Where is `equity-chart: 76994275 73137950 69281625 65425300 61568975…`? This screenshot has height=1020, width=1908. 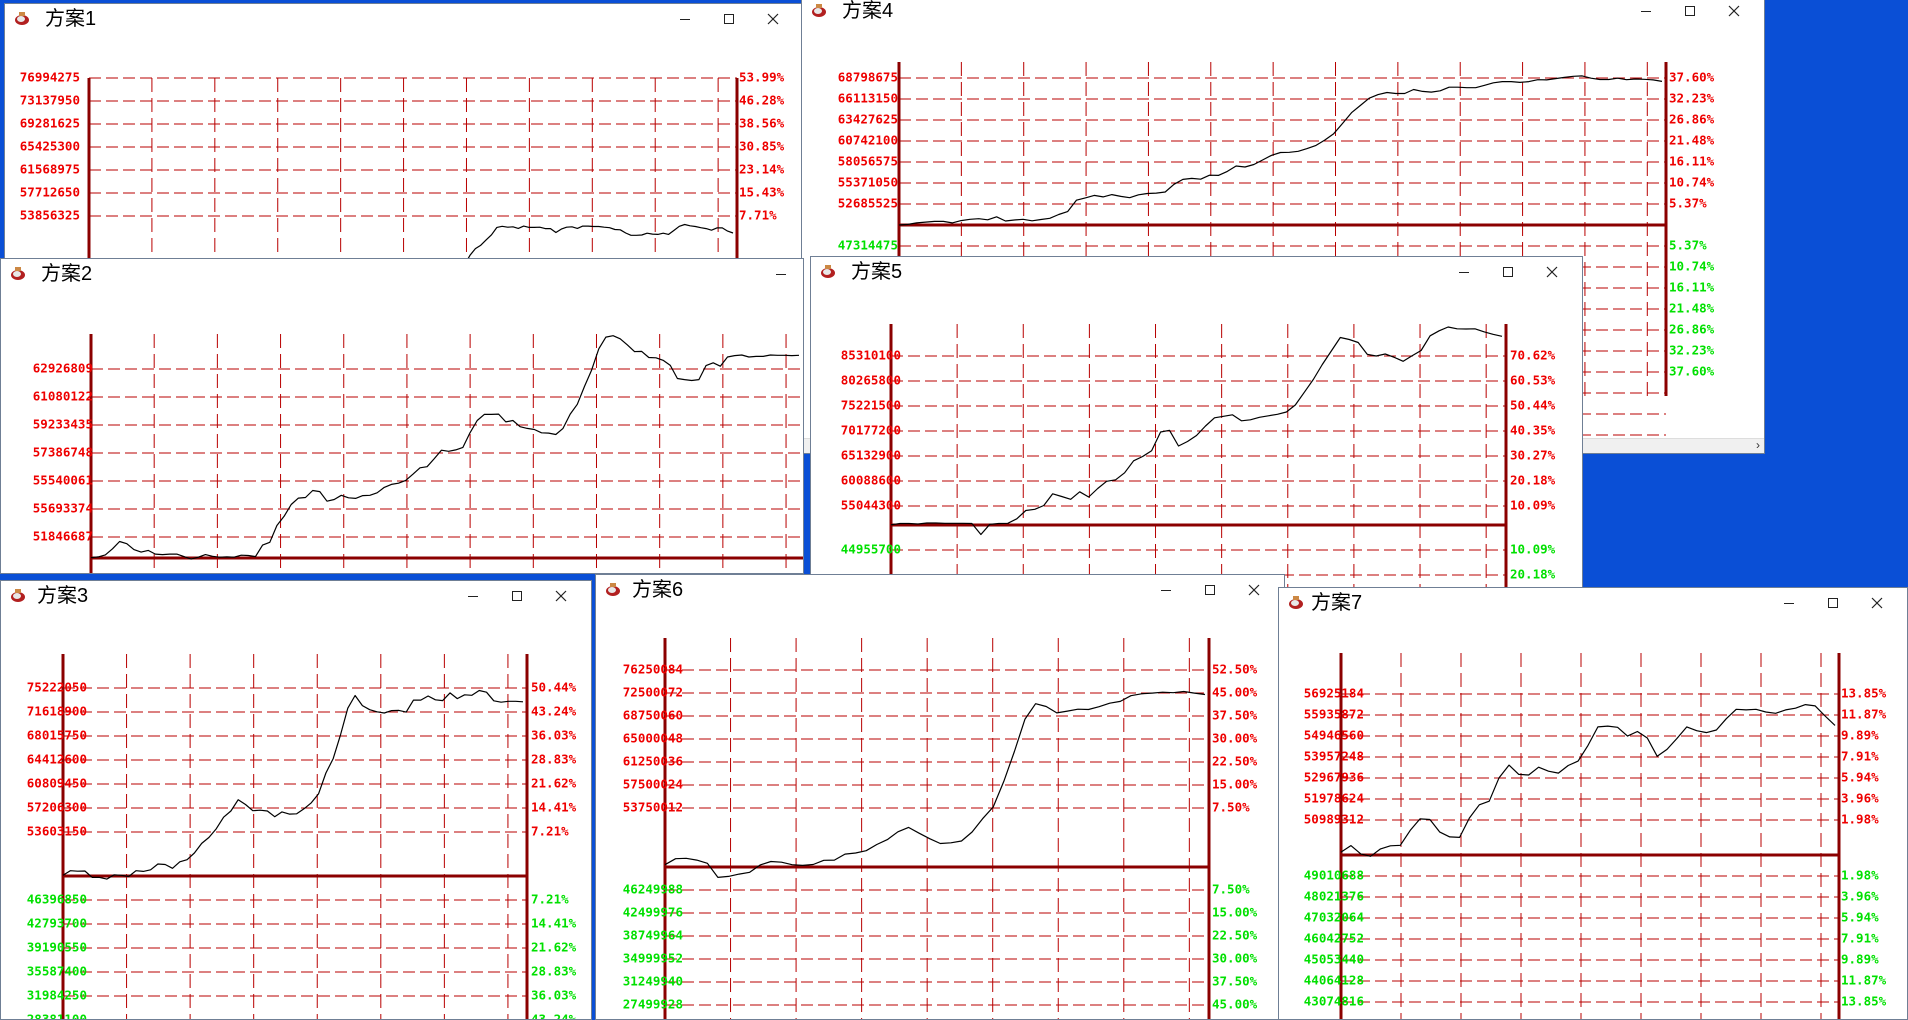
equity-chart: 76994275 73137950 69281625 65425300 61568975… is located at coordinates (402, 165).